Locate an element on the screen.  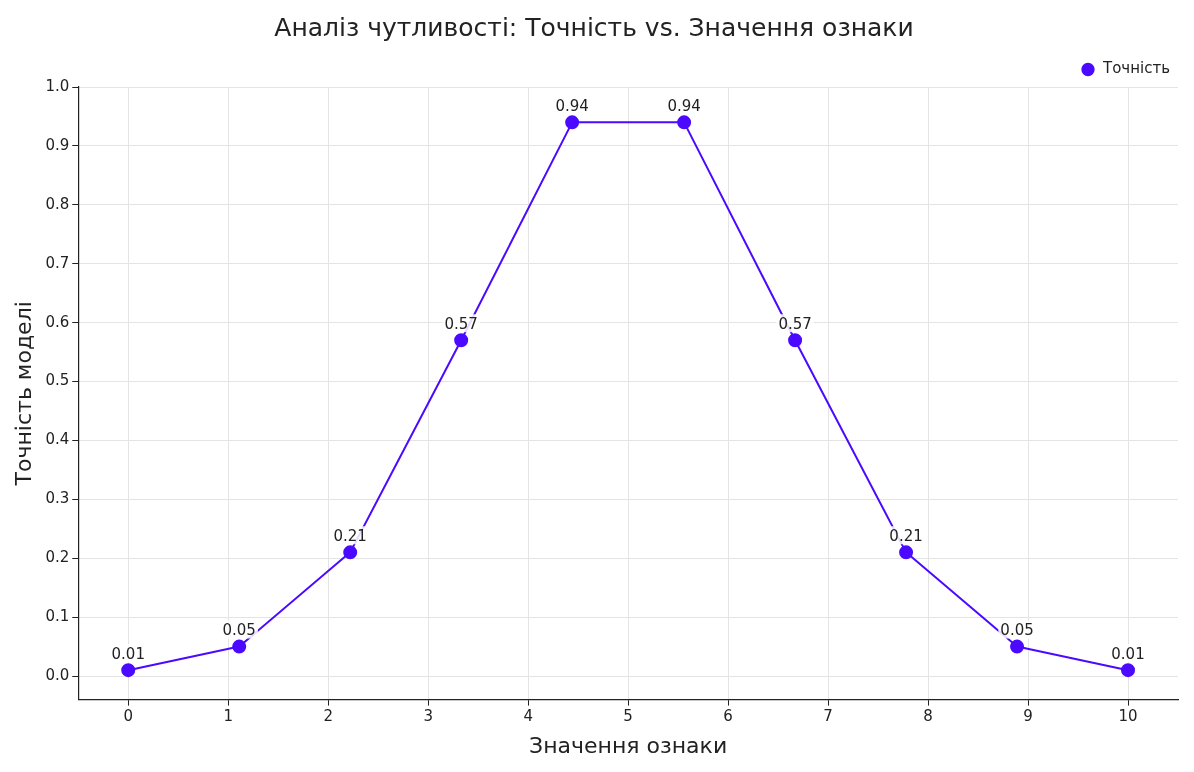
y-axis-title: Точність моделі is located at coordinates (23, 394).